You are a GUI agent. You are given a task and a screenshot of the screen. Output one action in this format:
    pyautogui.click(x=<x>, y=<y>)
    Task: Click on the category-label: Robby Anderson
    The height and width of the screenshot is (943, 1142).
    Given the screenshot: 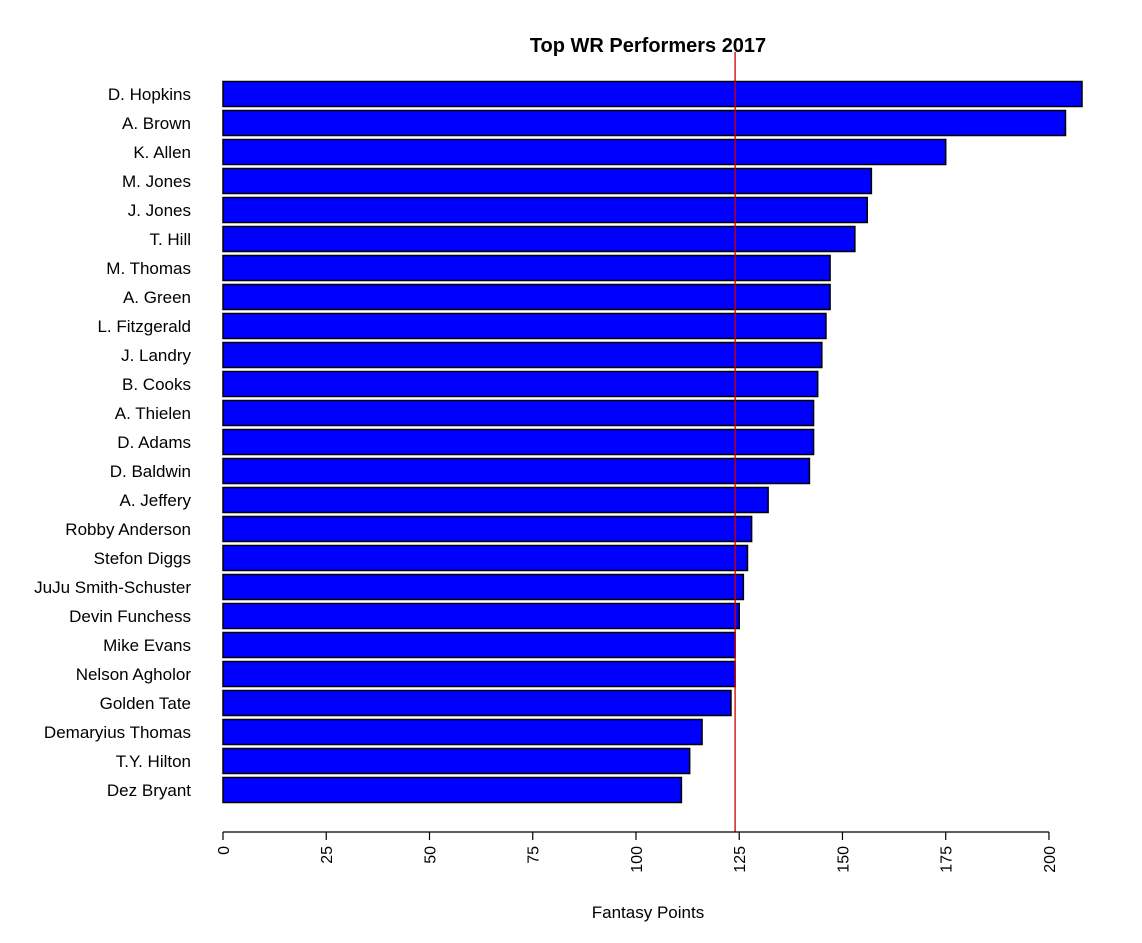 What is the action you would take?
    pyautogui.click(x=128, y=529)
    